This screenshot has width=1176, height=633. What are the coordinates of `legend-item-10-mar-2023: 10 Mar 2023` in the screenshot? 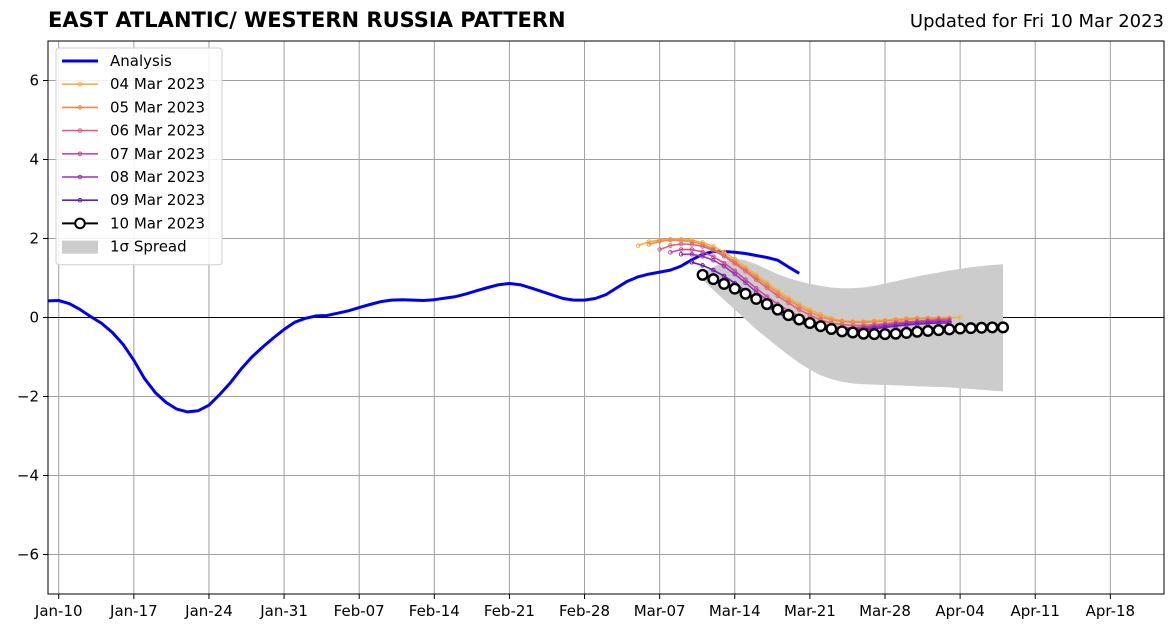 It's located at (133, 223).